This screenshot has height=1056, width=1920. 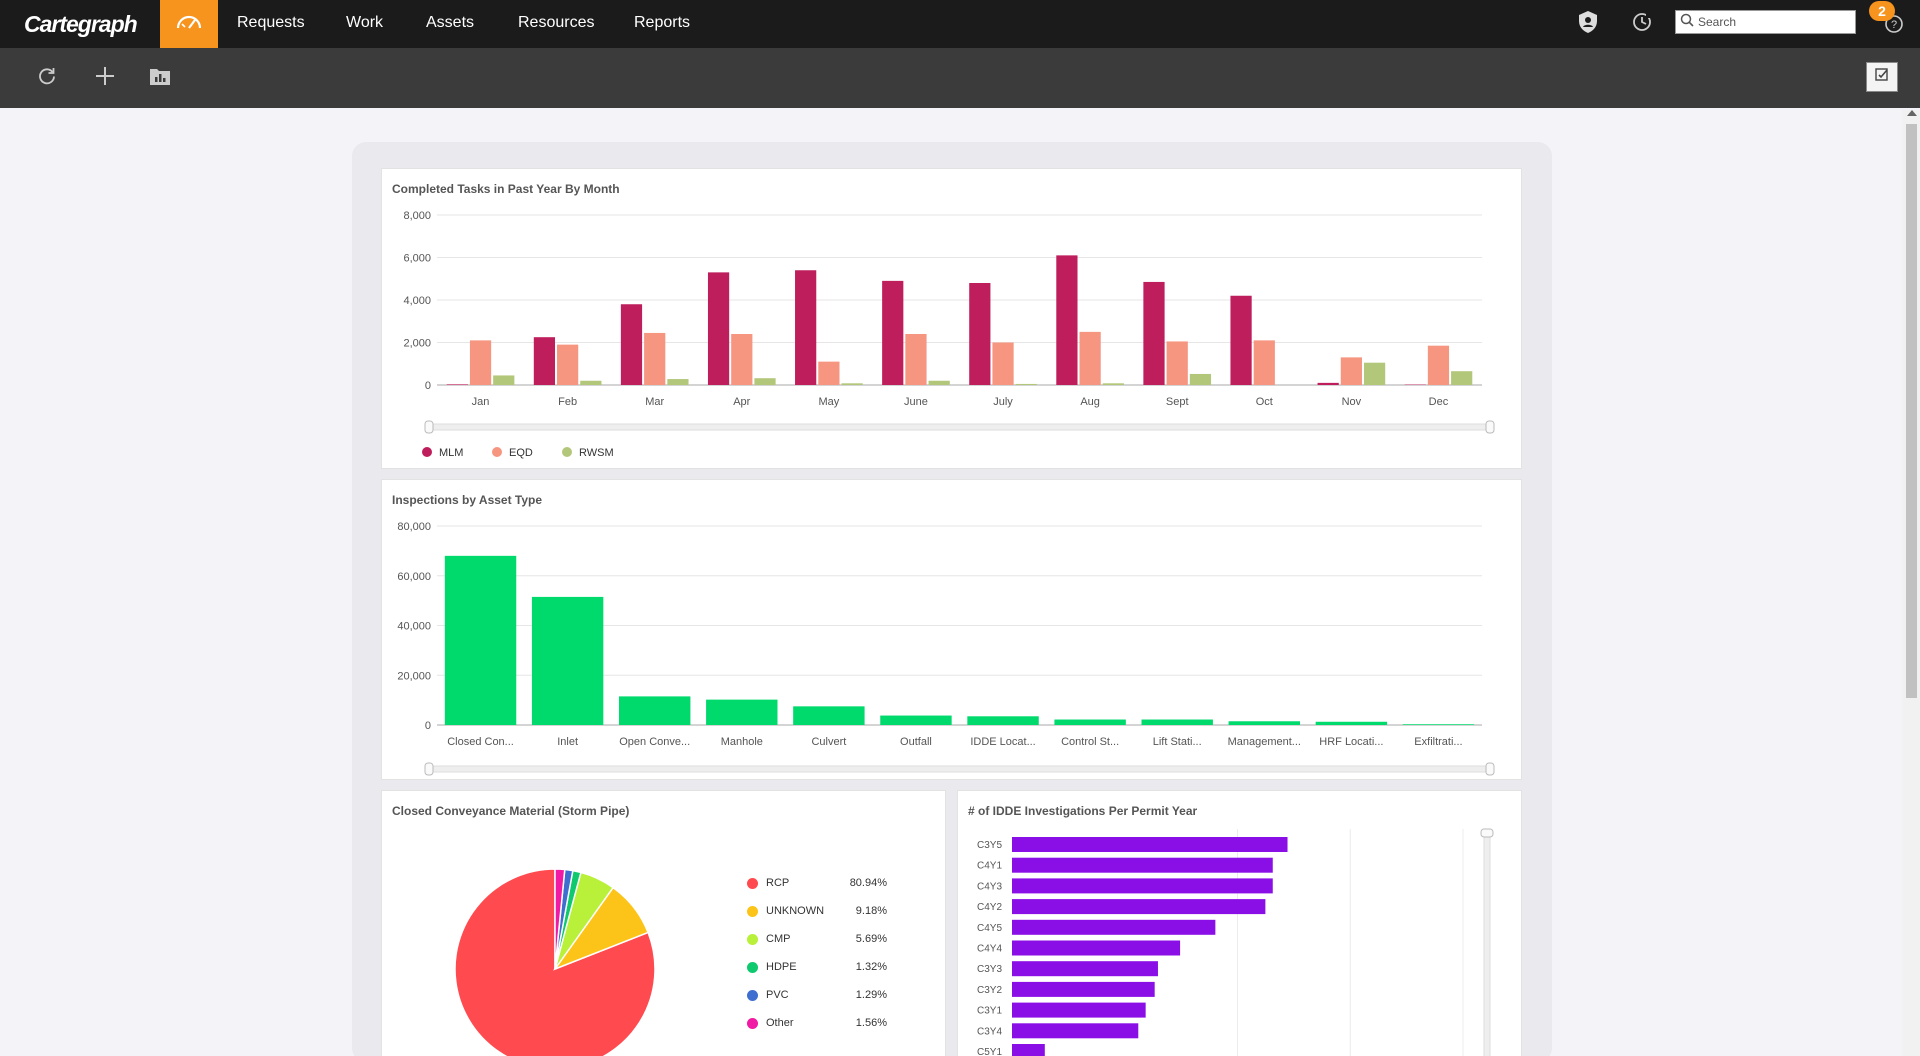 What do you see at coordinates (817, 995) in the screenshot?
I see `pie-legend-item: PVC 1.29%` at bounding box center [817, 995].